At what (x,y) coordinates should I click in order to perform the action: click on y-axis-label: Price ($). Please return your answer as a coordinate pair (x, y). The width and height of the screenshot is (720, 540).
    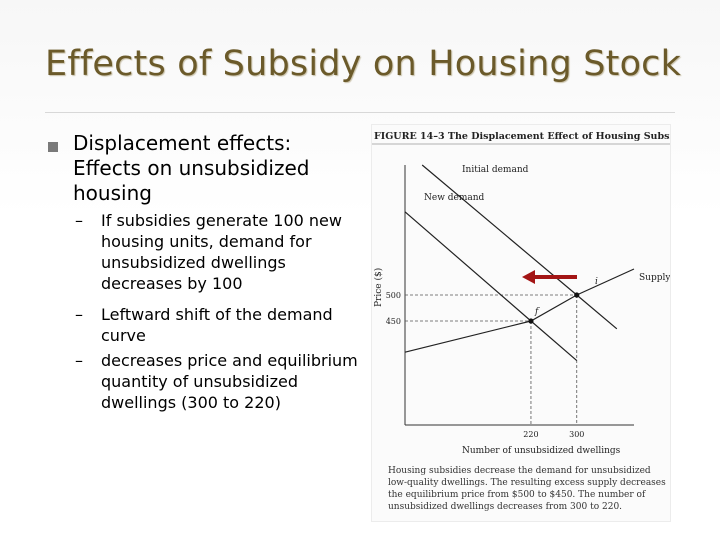
    Looking at the image, I should click on (378, 287).